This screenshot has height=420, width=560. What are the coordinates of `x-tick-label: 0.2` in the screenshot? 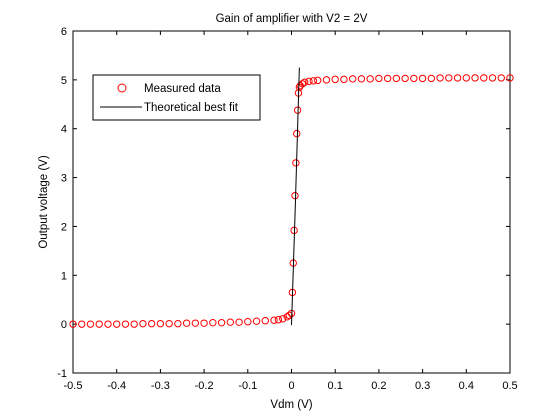 It's located at (378, 386).